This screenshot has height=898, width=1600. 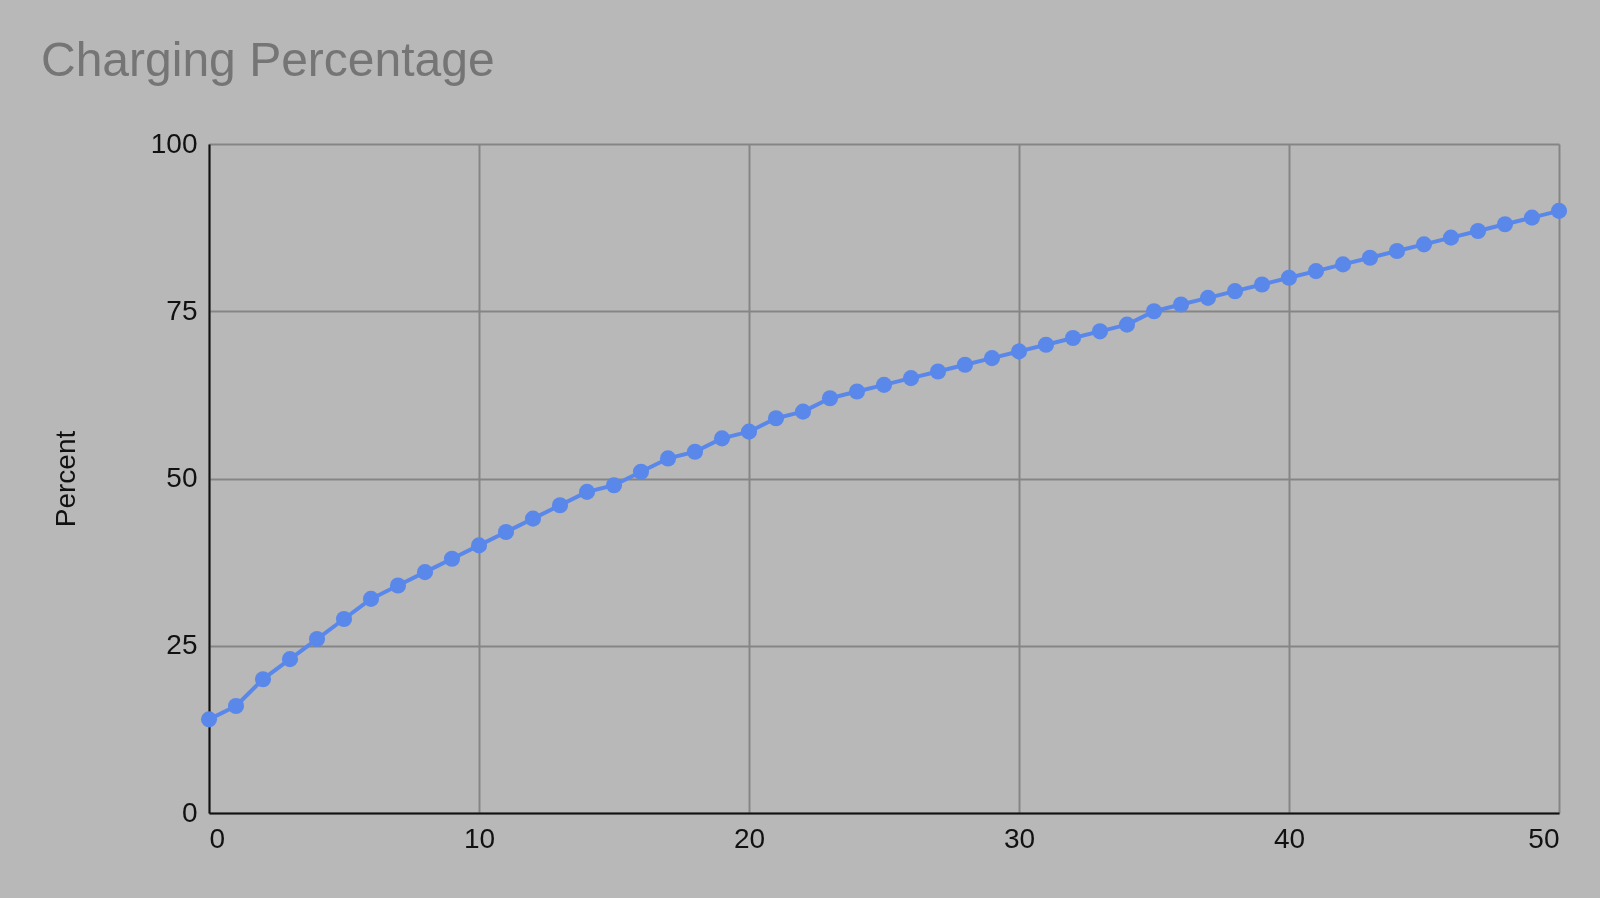 What do you see at coordinates (174, 143) in the screenshot?
I see `y-tick-label: 100` at bounding box center [174, 143].